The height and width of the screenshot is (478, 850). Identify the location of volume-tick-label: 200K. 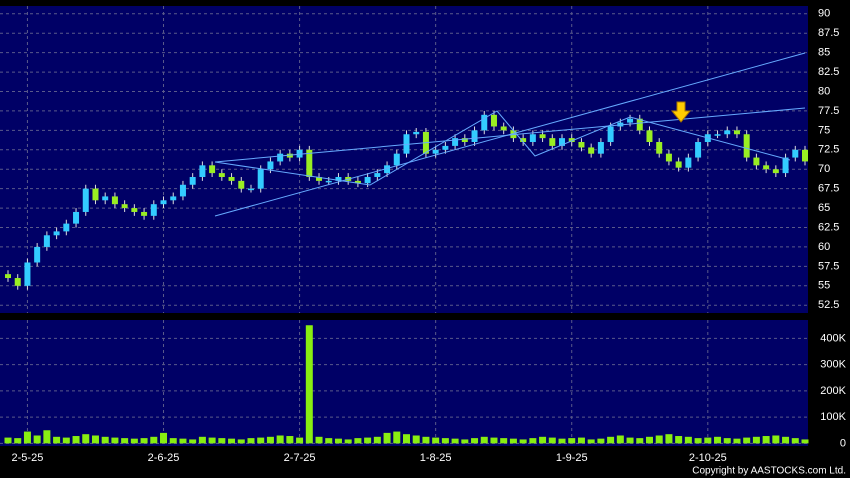
(833, 391).